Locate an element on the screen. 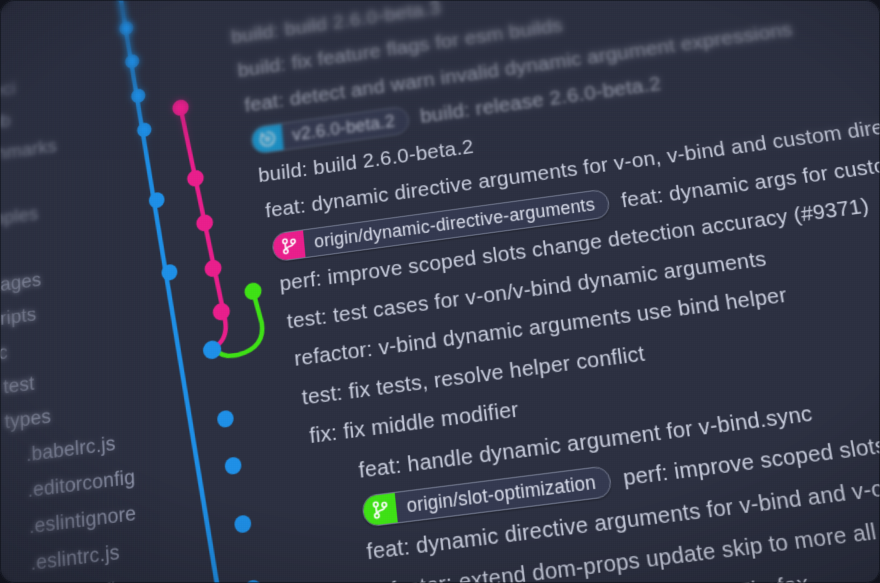 The width and height of the screenshot is (880, 583). sidebar-item-label: examples is located at coordinates (19, 219).